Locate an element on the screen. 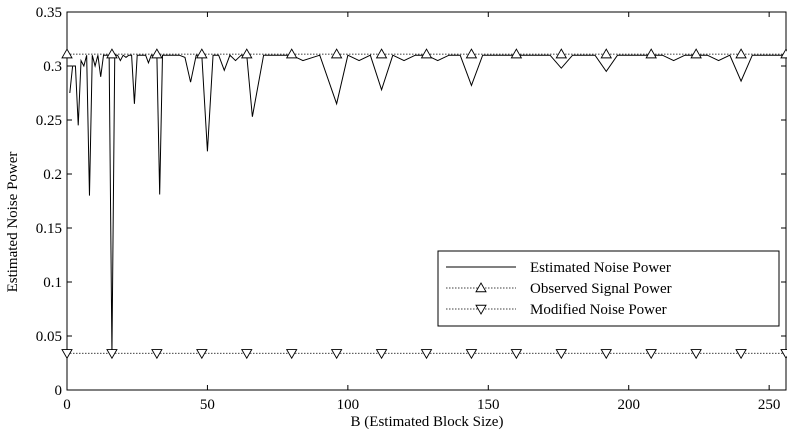 The image size is (787, 433). y-tick-label: 0.1 is located at coordinates (52, 283).